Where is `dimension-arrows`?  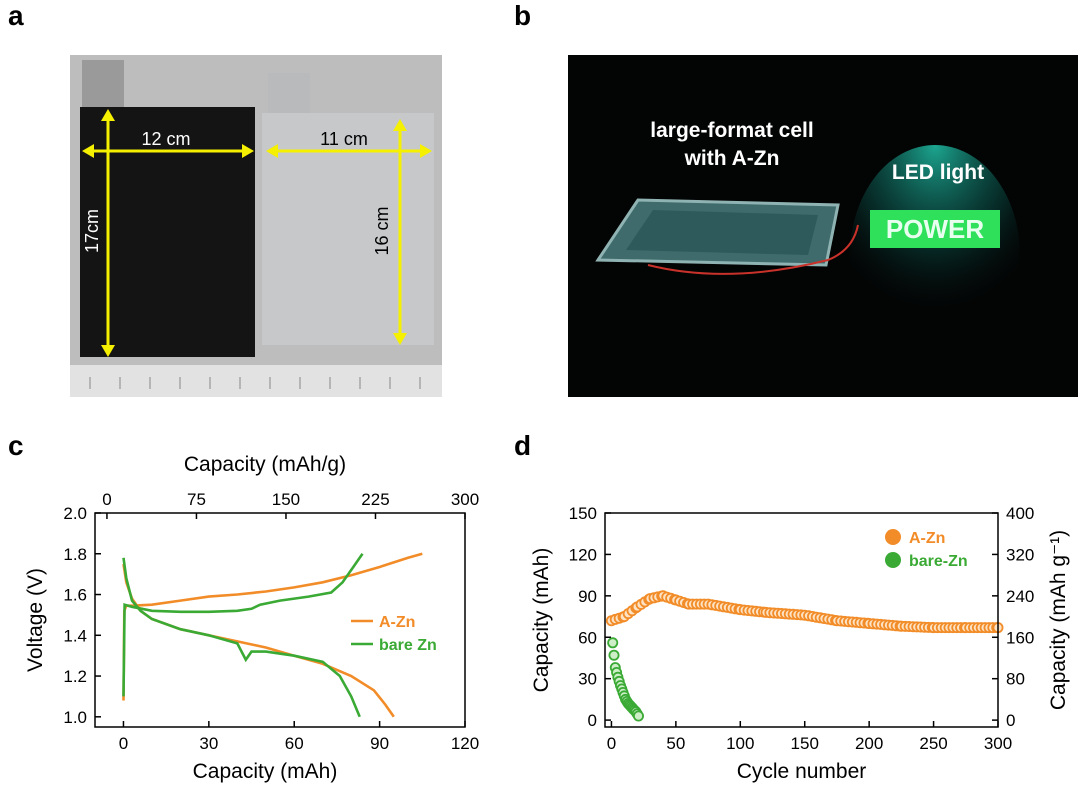
dimension-arrows is located at coordinates (257, 233).